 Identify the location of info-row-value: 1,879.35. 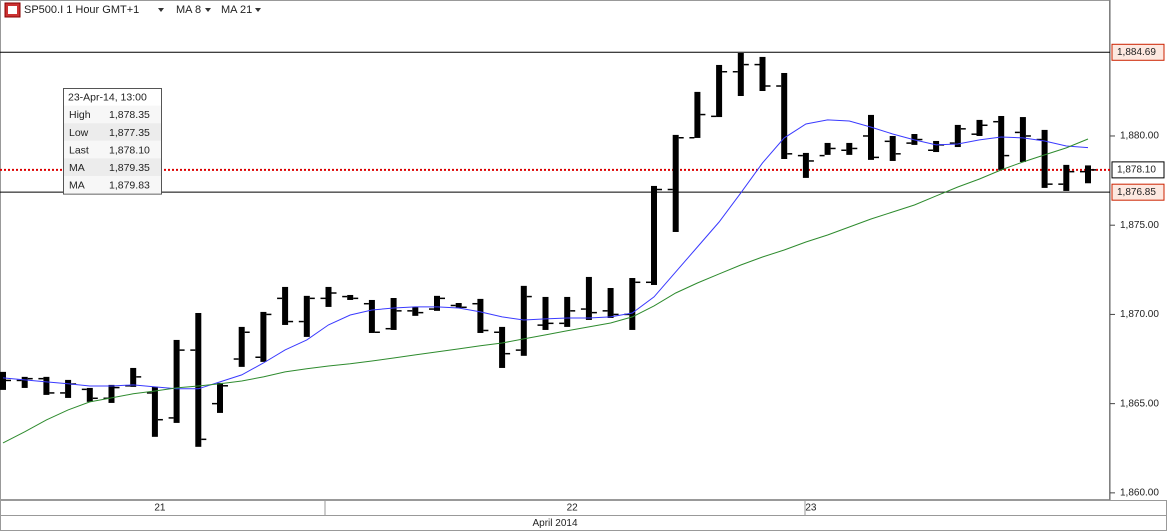
(129, 168).